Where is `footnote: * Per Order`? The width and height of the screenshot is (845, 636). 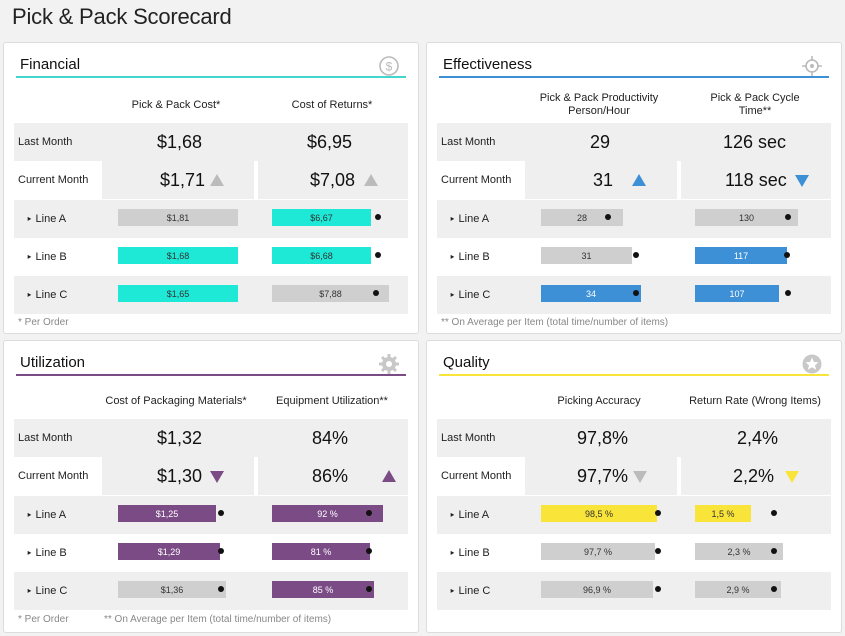
footnote: * Per Order is located at coordinates (43, 619).